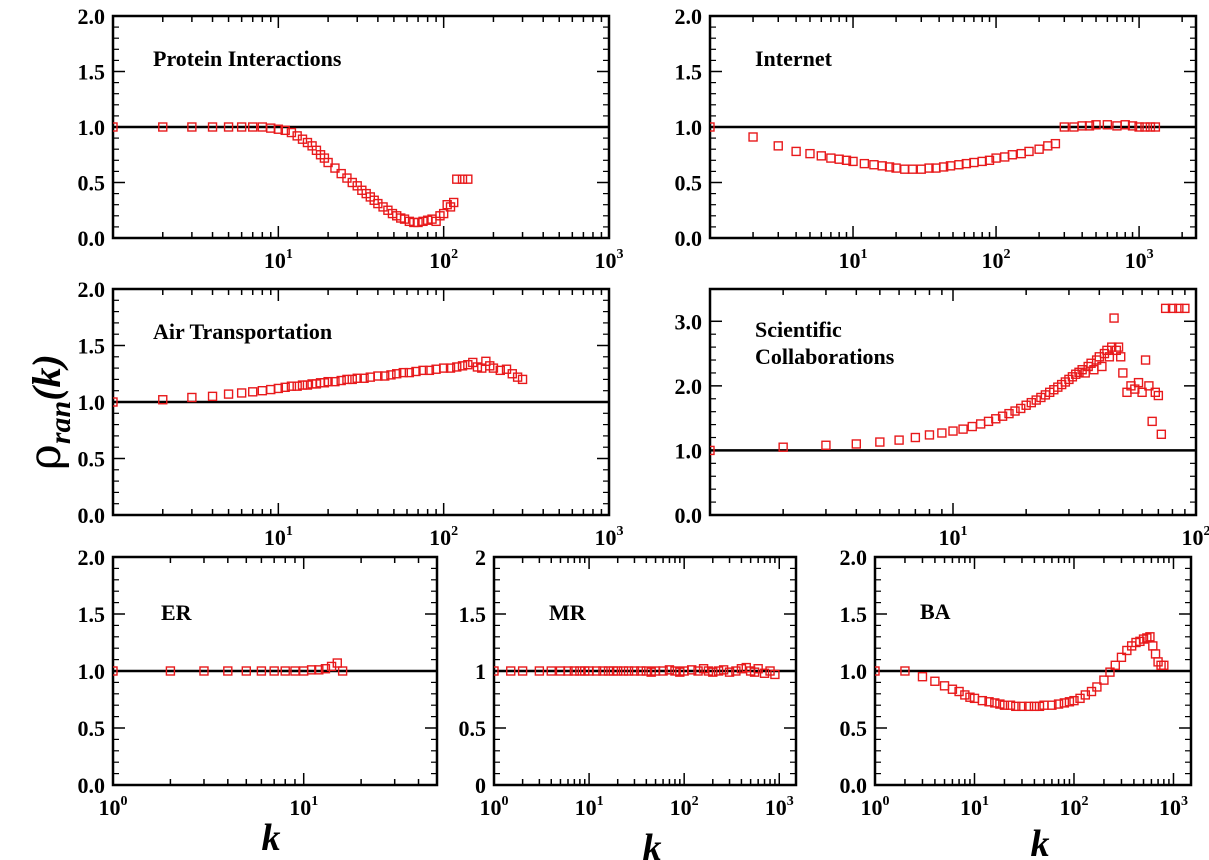 This screenshot has height=860, width=1209. Describe the element at coordinates (271, 838) in the screenshot. I see `x-axis-title-left: k` at that location.